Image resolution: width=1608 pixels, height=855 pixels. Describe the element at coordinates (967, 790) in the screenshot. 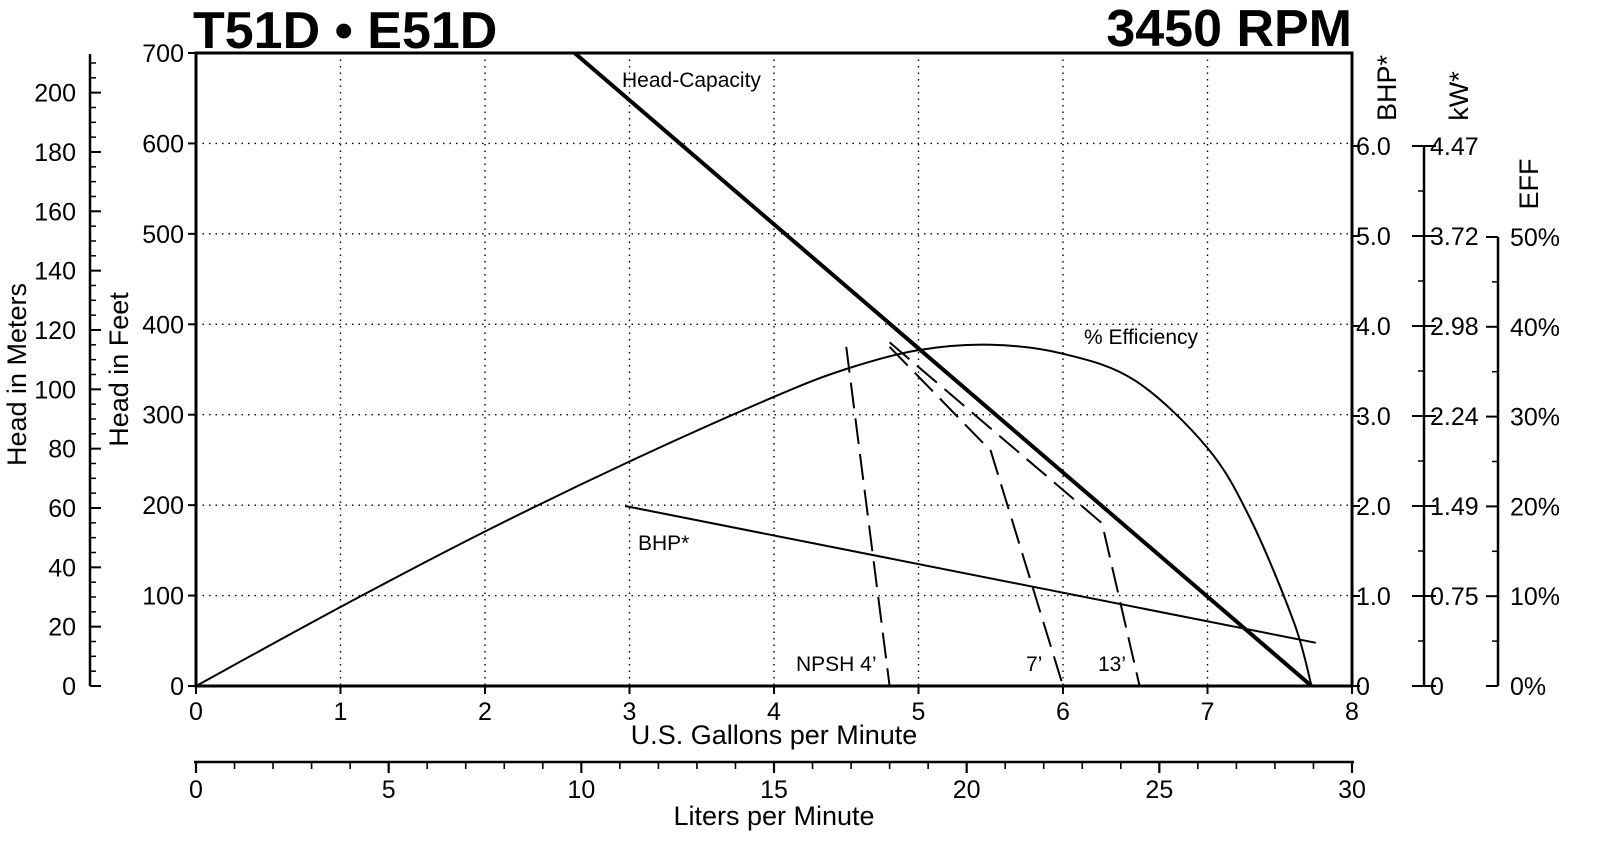

I see `liters-tick-label: 20` at that location.